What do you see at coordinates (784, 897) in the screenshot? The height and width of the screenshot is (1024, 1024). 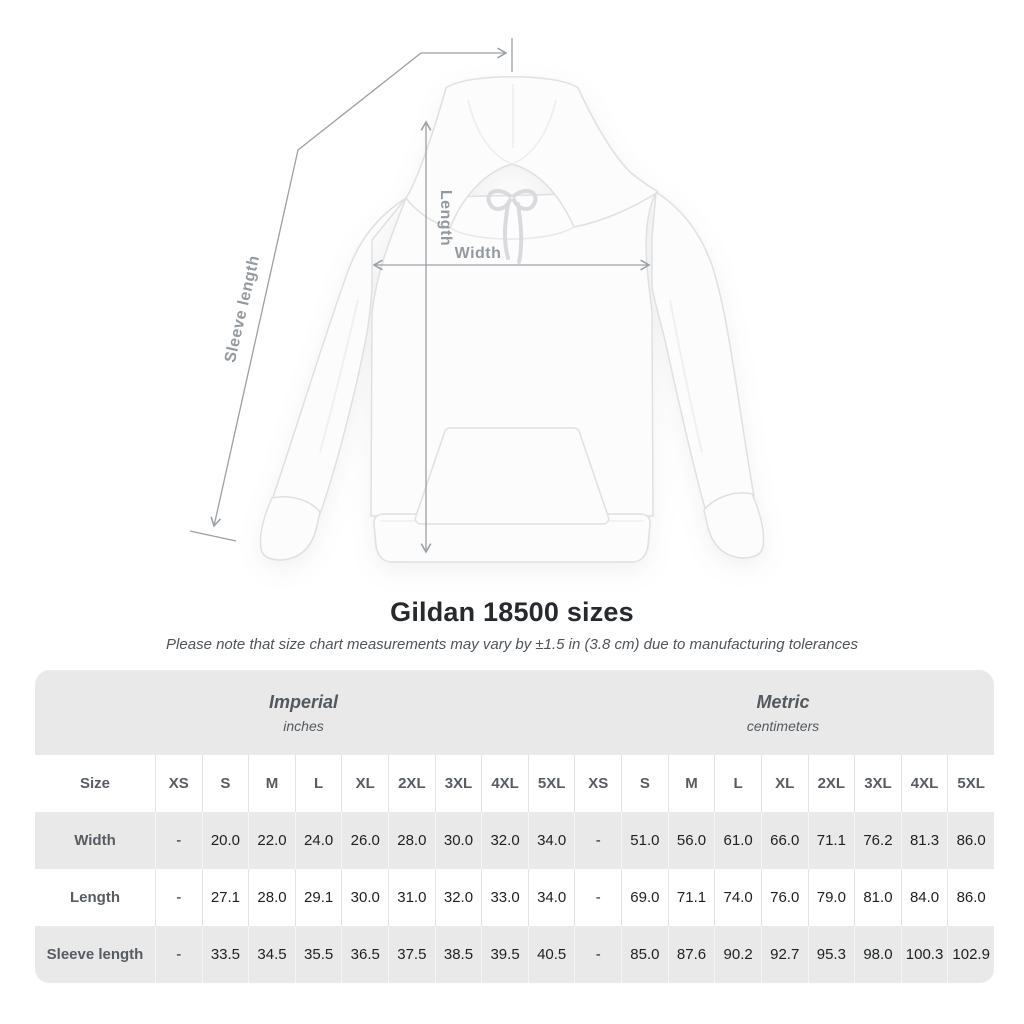 I see `value-cell: 76.0` at bounding box center [784, 897].